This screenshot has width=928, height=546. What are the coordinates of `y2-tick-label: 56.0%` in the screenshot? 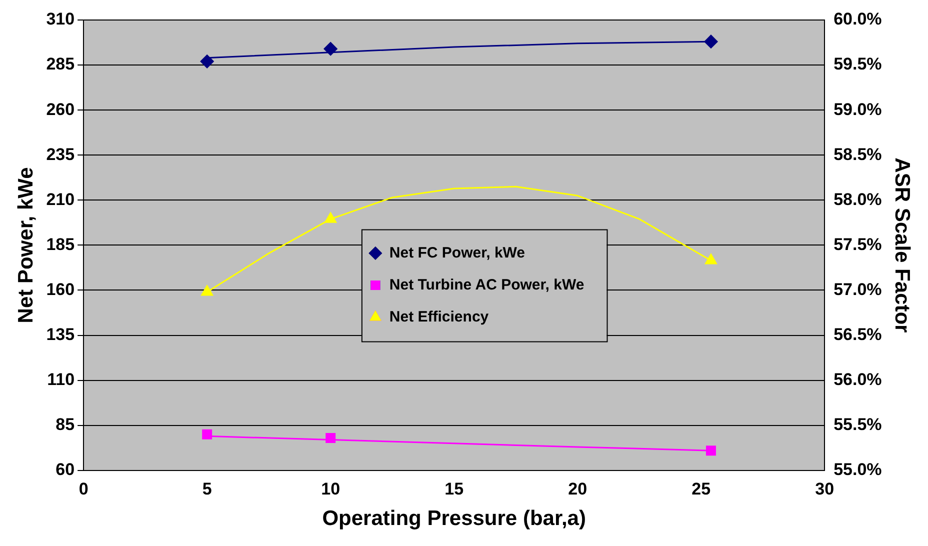 It's located at (858, 380).